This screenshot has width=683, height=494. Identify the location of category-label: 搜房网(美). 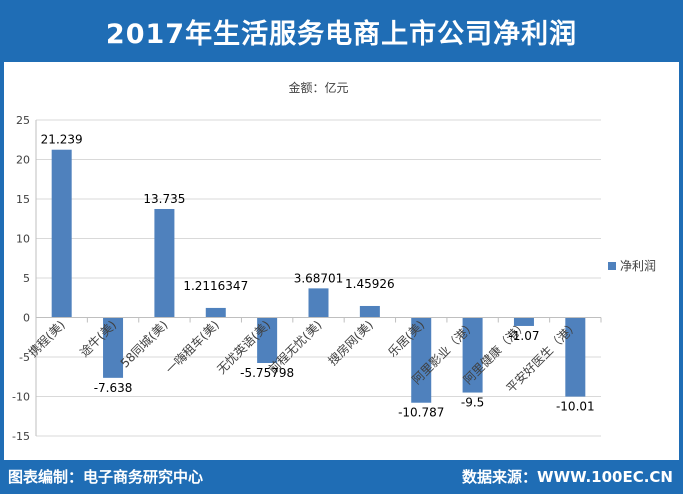
(350, 342).